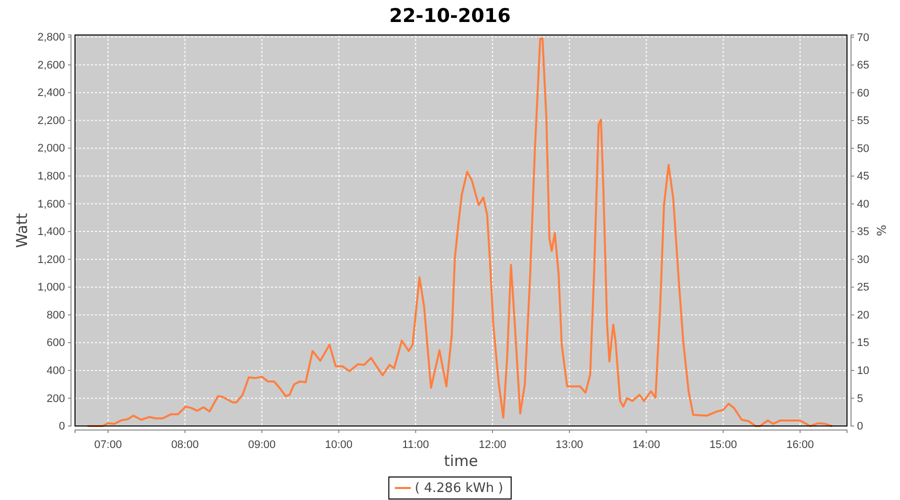 The image size is (900, 500). I want to click on y2-tick-label: 20, so click(863, 315).